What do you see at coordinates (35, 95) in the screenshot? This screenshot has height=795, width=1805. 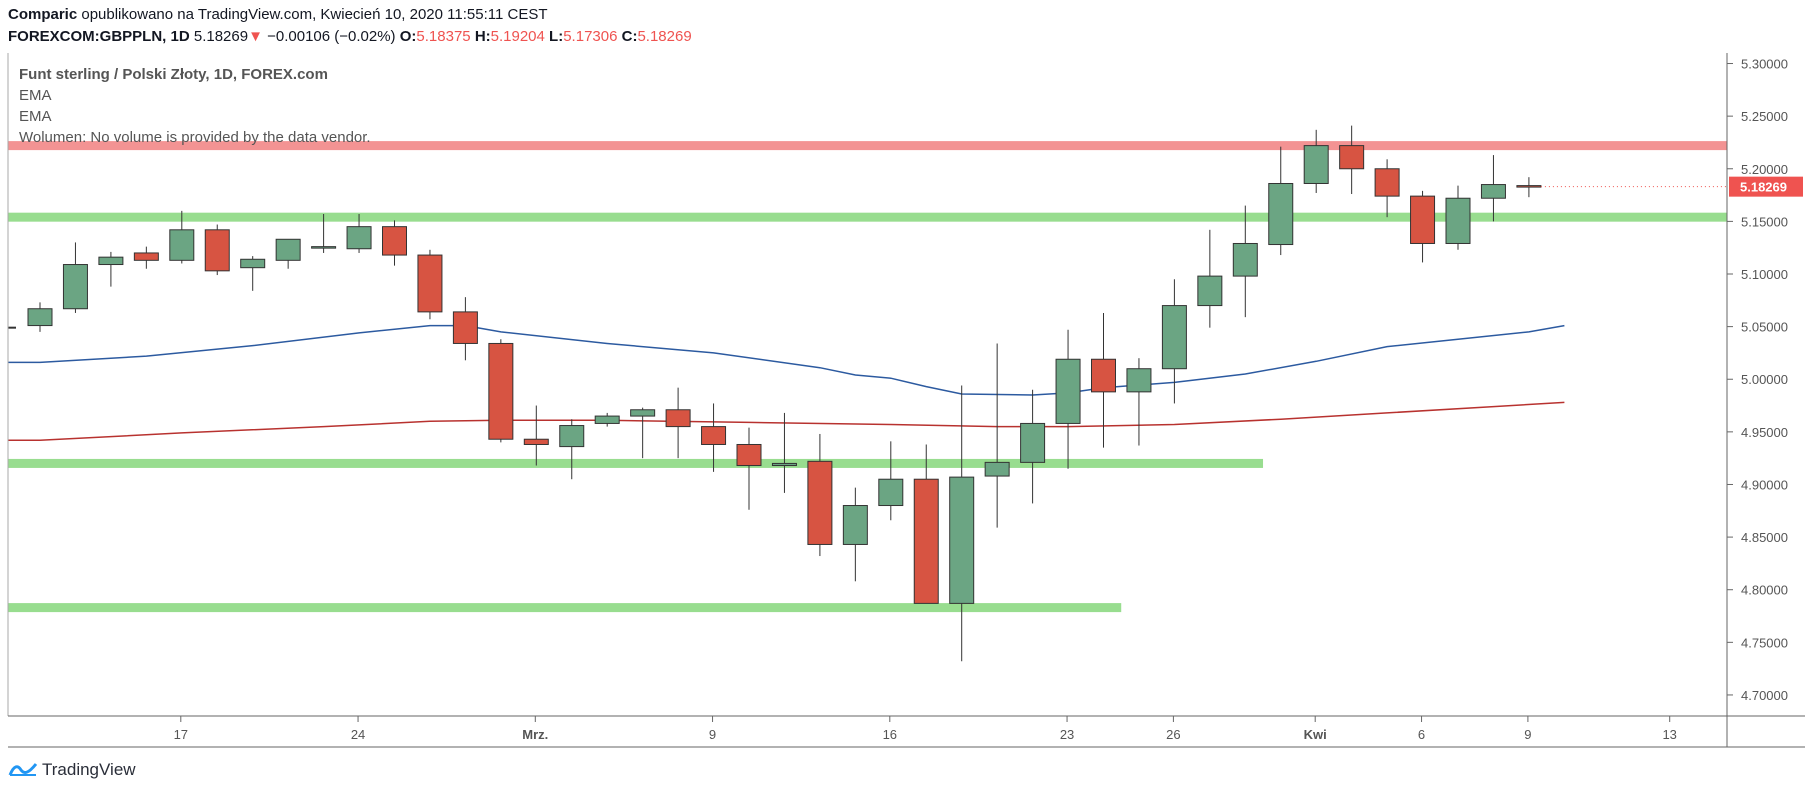 I see `legend-ema-1: EMA` at bounding box center [35, 95].